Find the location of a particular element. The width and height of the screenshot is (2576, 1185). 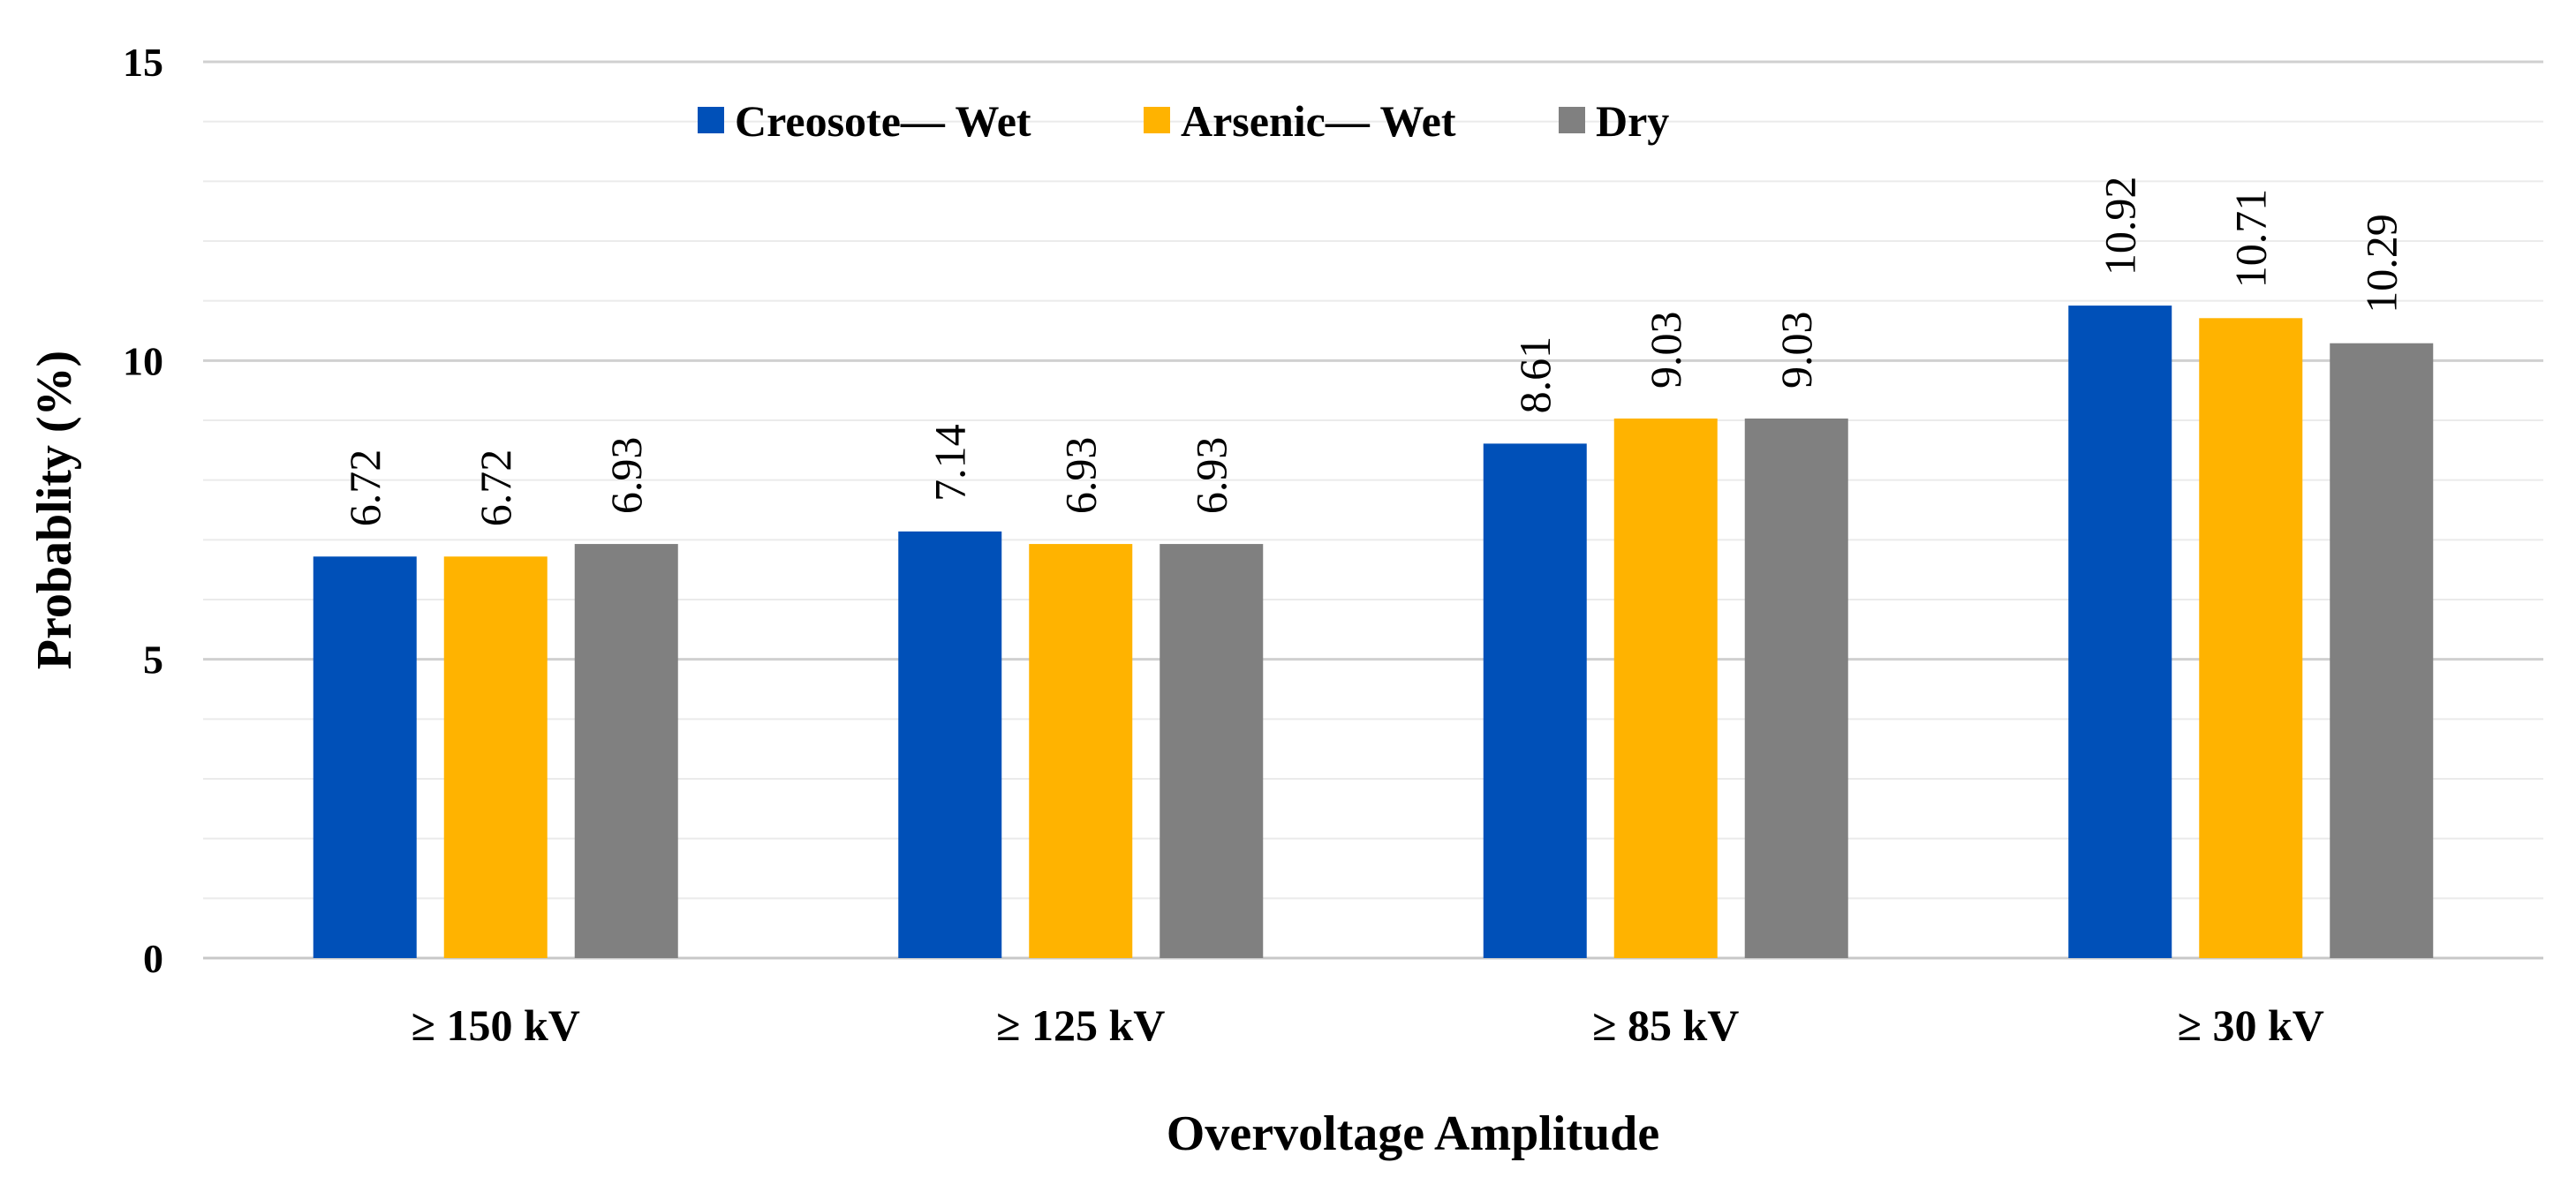

x-tick-label: ≥ 85 kV is located at coordinates (1666, 1025).